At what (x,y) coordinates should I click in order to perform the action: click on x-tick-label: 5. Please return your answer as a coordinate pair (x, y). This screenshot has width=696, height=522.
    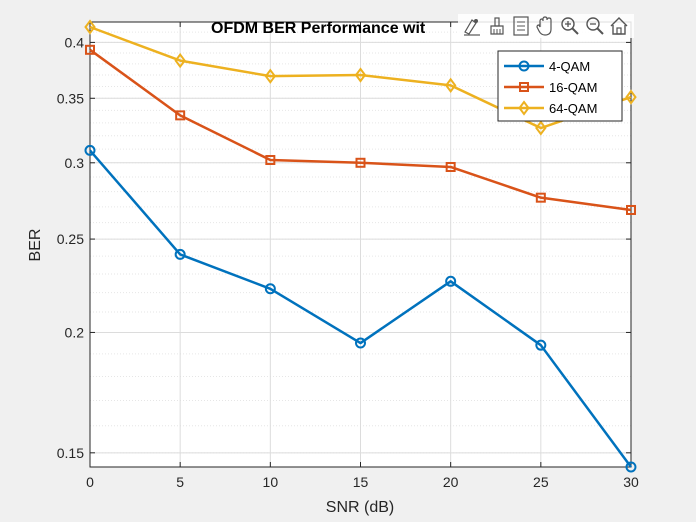
    Looking at the image, I should click on (180, 482).